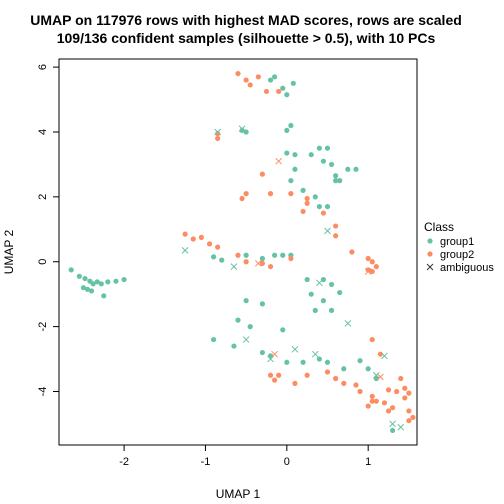 The width and height of the screenshot is (504, 504). Describe the element at coordinates (43, 197) in the screenshot. I see `y-tick-label: 2` at that location.